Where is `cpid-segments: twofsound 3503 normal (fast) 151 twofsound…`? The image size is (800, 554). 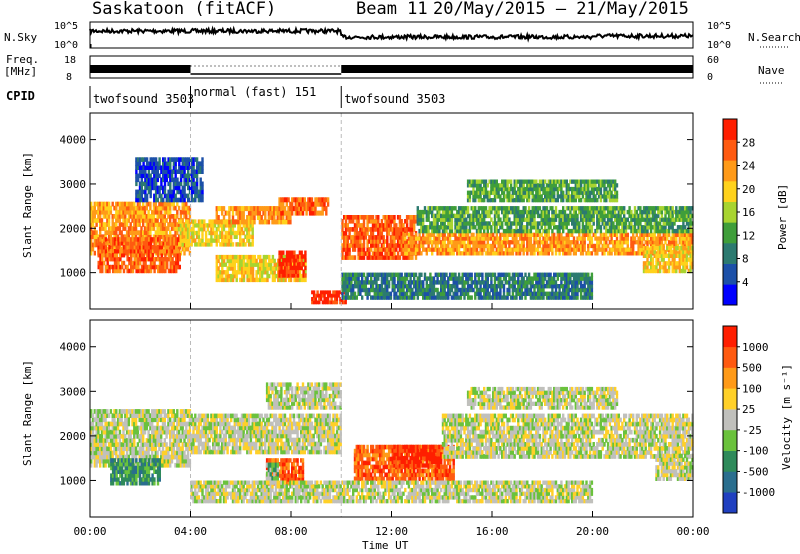 cpid-segments: twofsound 3503 normal (fast) 151 twofsound… is located at coordinates (267, 96).